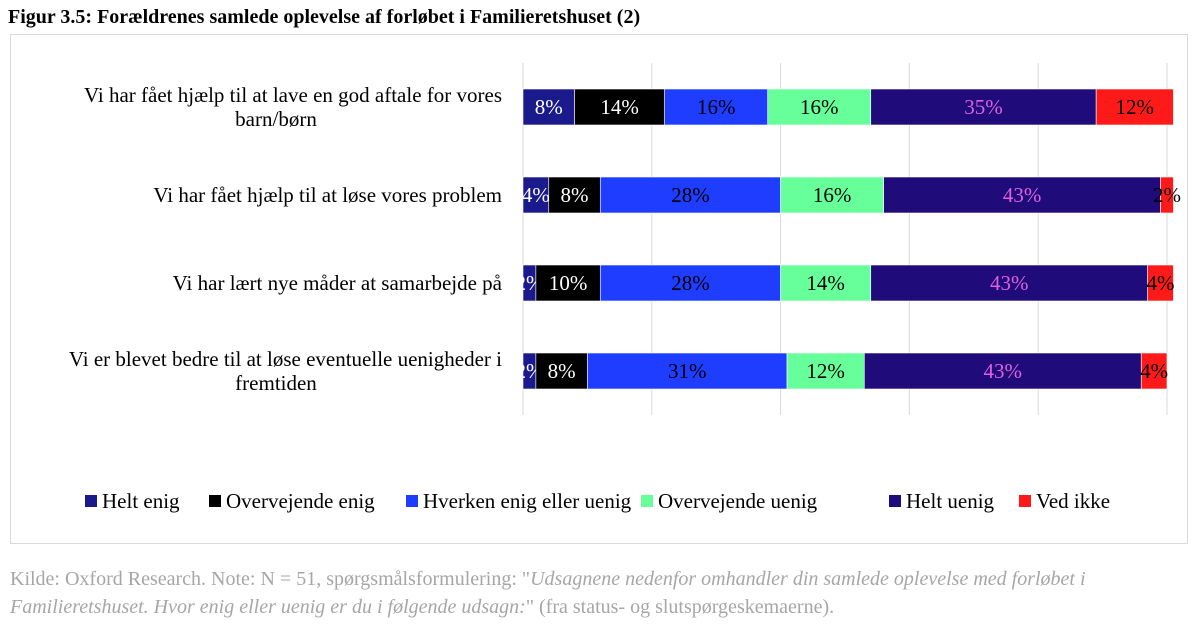 The image size is (1200, 628). I want to click on legend-label: Ved ikke, so click(1073, 501).